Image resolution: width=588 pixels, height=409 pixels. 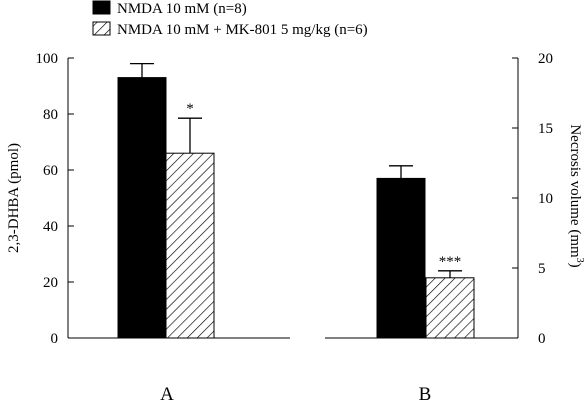 I want to click on panel-a-ytick-label: 60, so click(x=50, y=171).